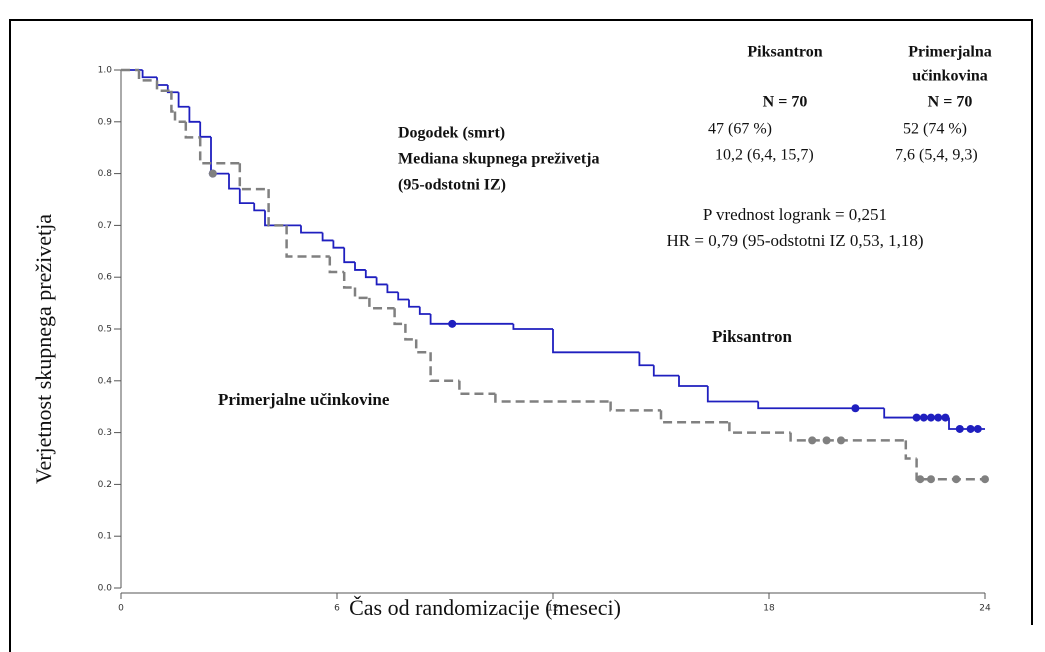  What do you see at coordinates (784, 52) in the screenshot?
I see `table-header: Piksantron` at bounding box center [784, 52].